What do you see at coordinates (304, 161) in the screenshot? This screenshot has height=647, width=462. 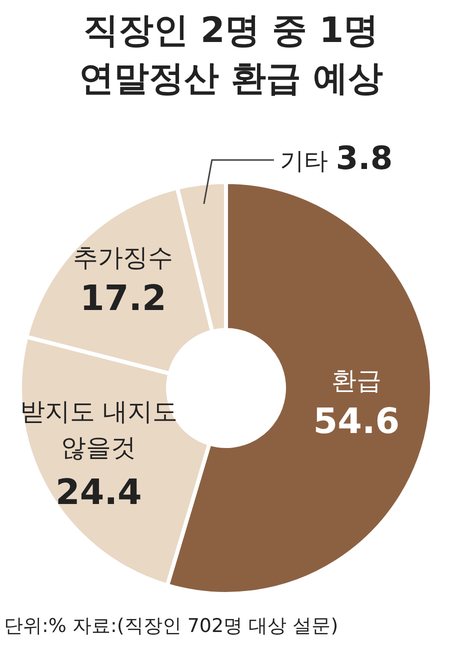 I see `slice-label: 기타` at bounding box center [304, 161].